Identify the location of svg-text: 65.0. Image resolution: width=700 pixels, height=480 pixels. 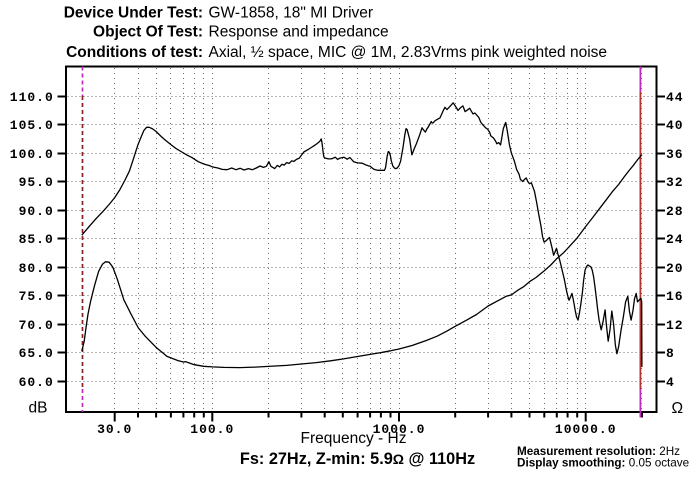
(36, 353).